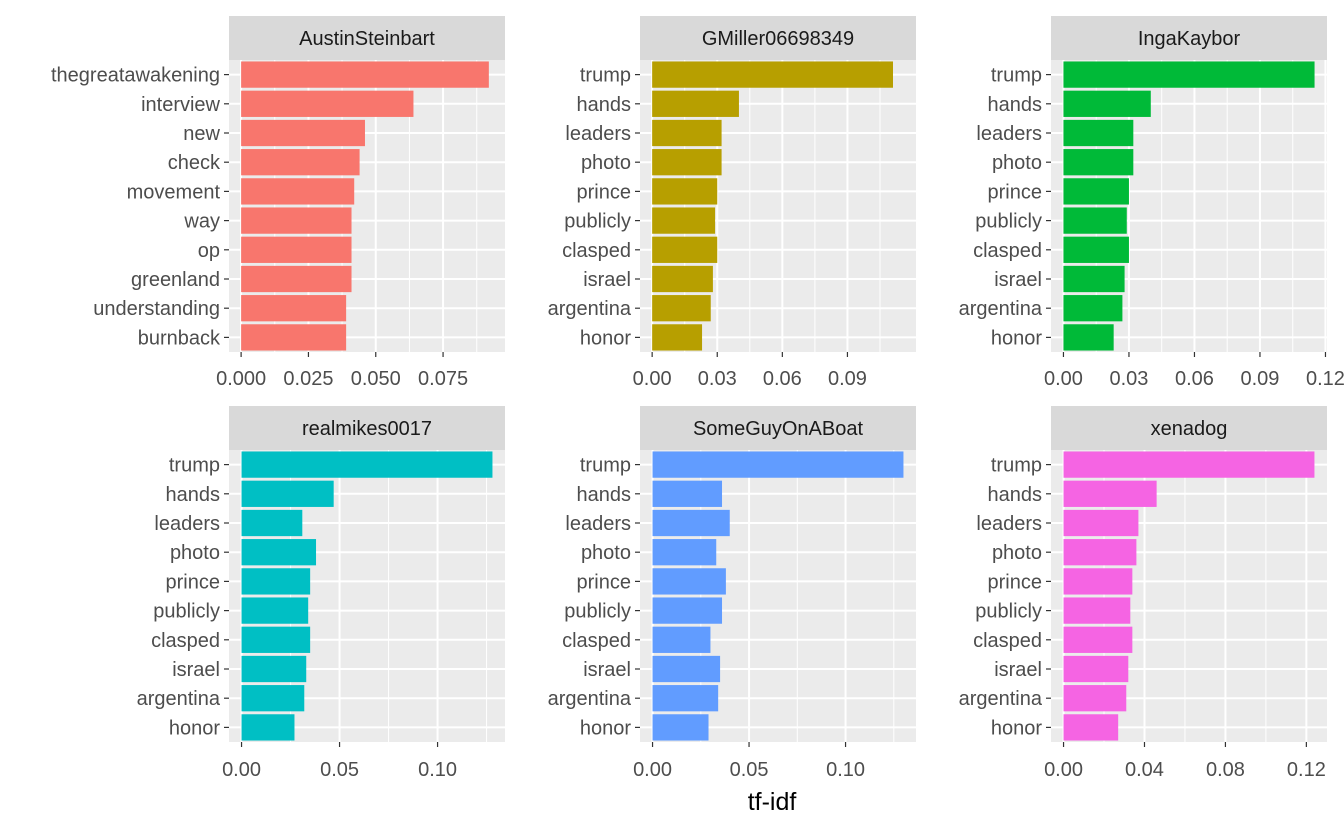 This screenshot has height=835, width=1344. I want to click on x-tick-label: 0.06, so click(1194, 379).